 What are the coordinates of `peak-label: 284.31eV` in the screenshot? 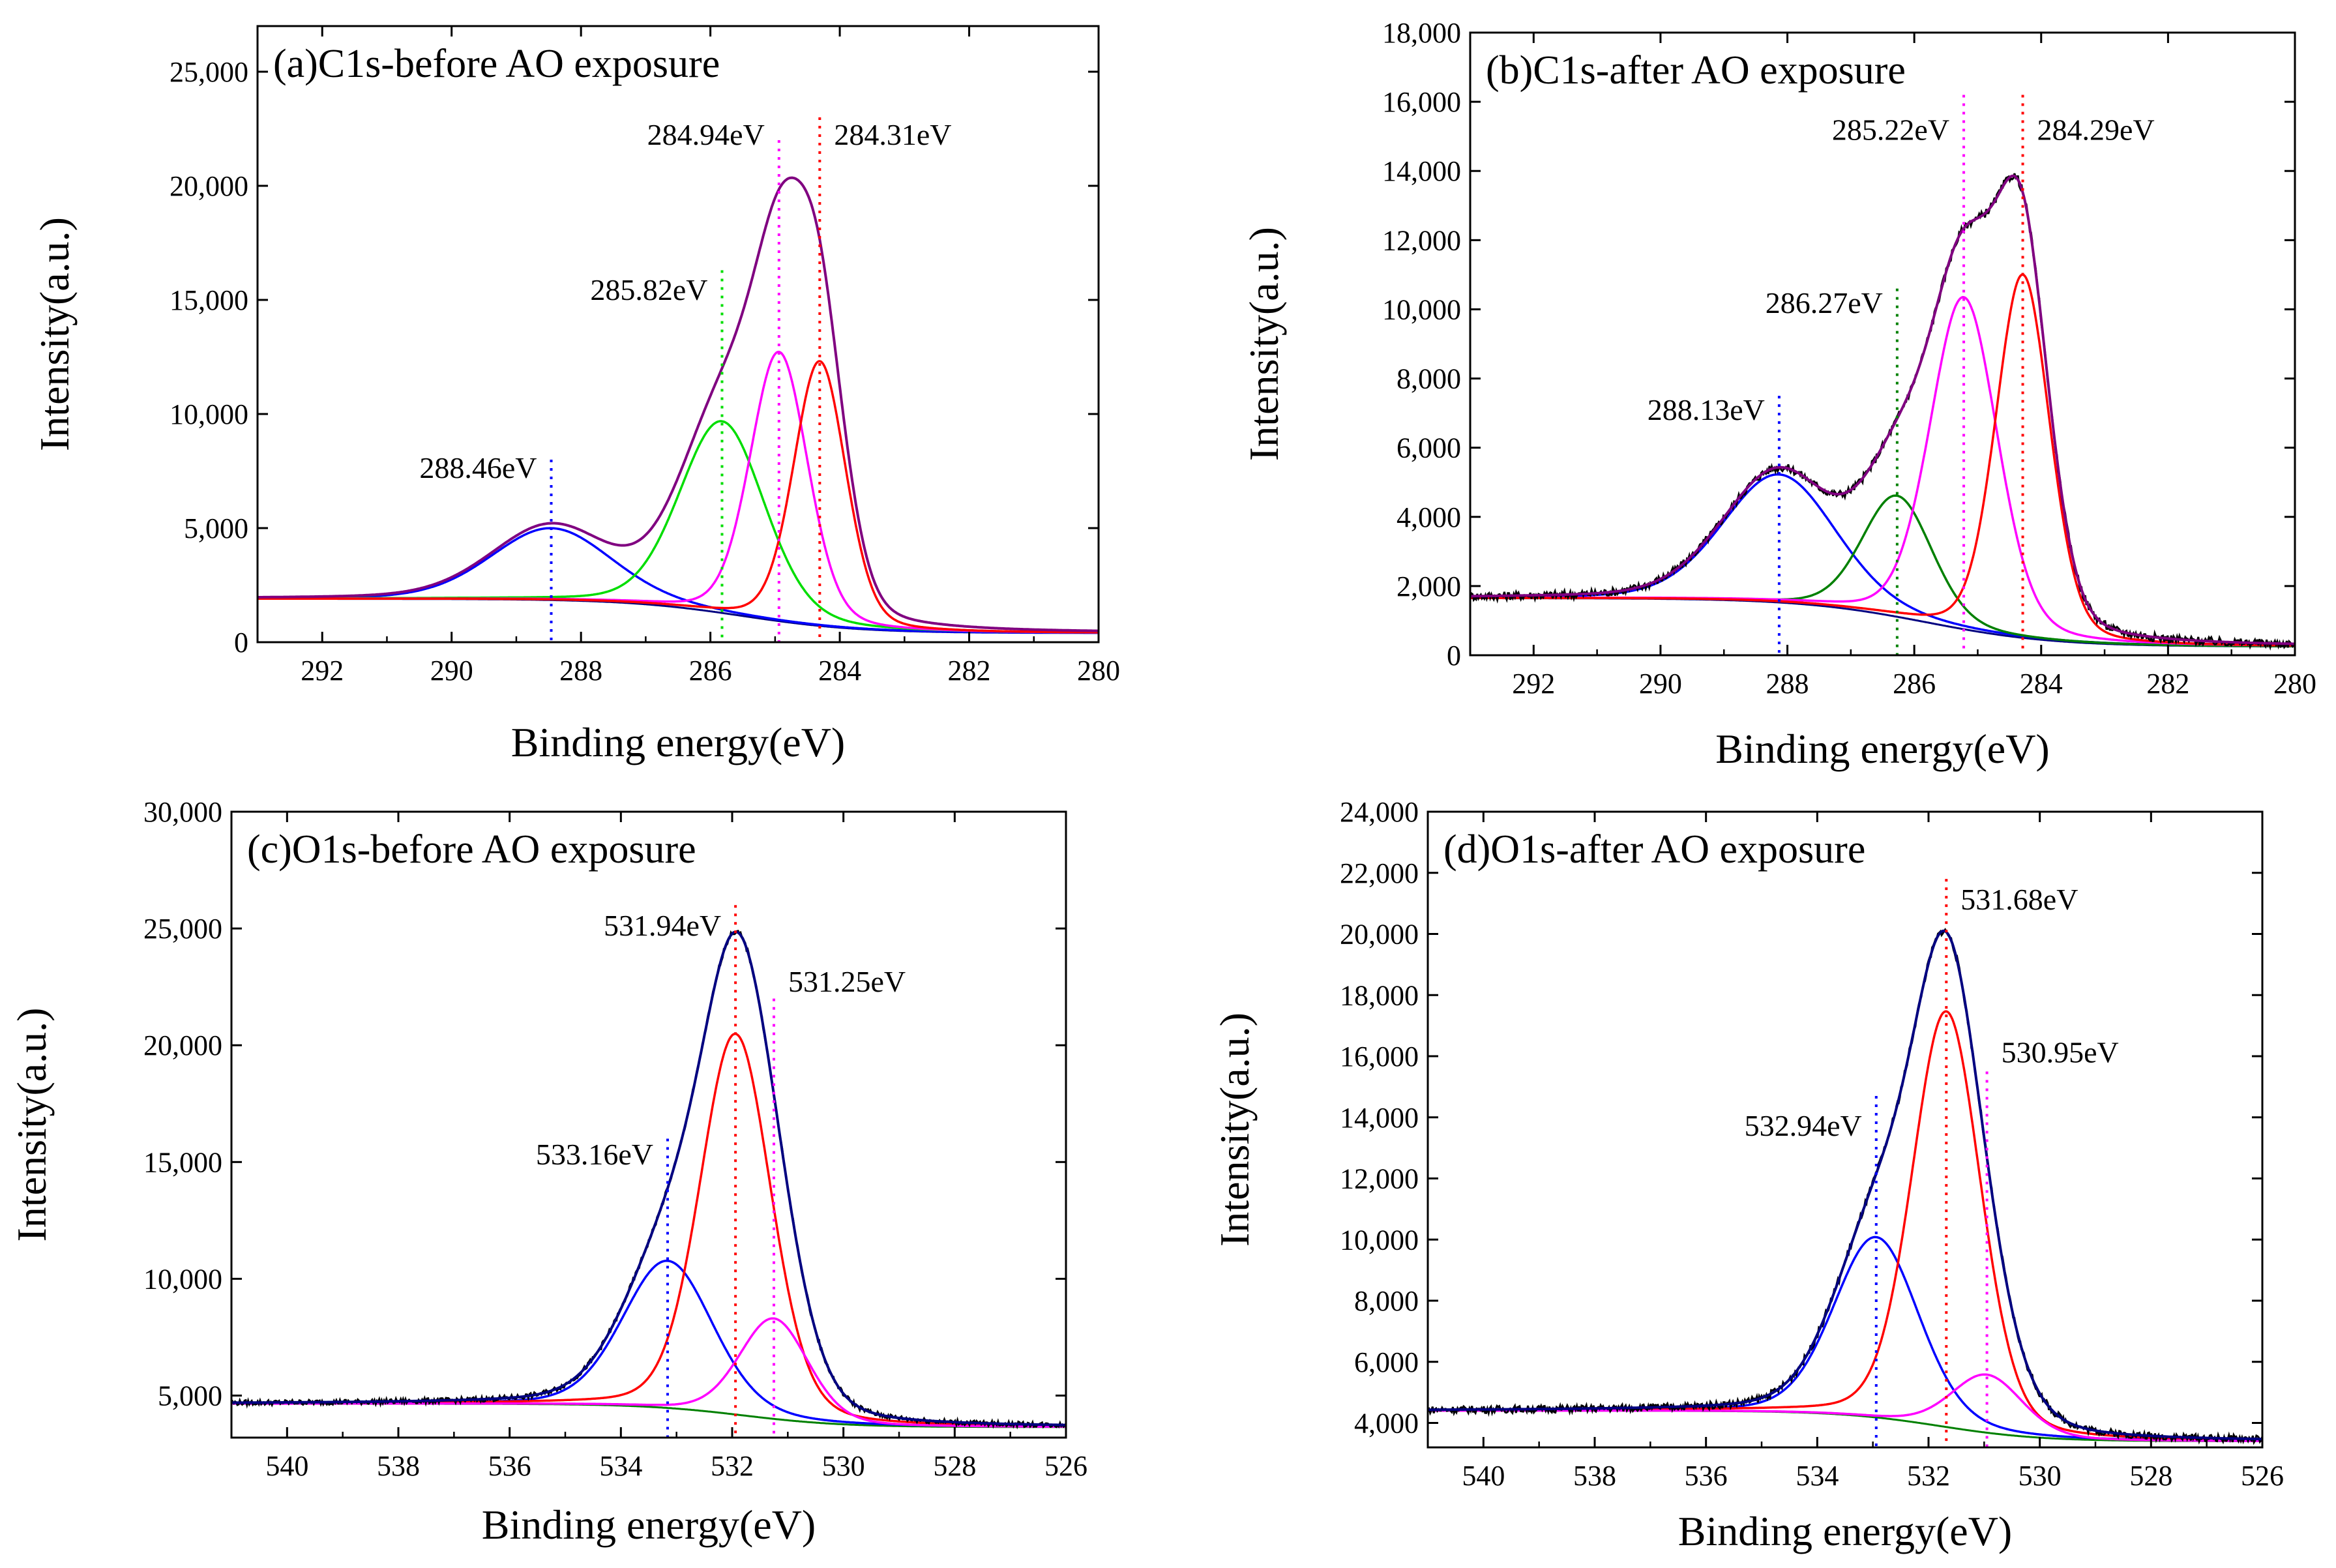 It's located at (892, 135).